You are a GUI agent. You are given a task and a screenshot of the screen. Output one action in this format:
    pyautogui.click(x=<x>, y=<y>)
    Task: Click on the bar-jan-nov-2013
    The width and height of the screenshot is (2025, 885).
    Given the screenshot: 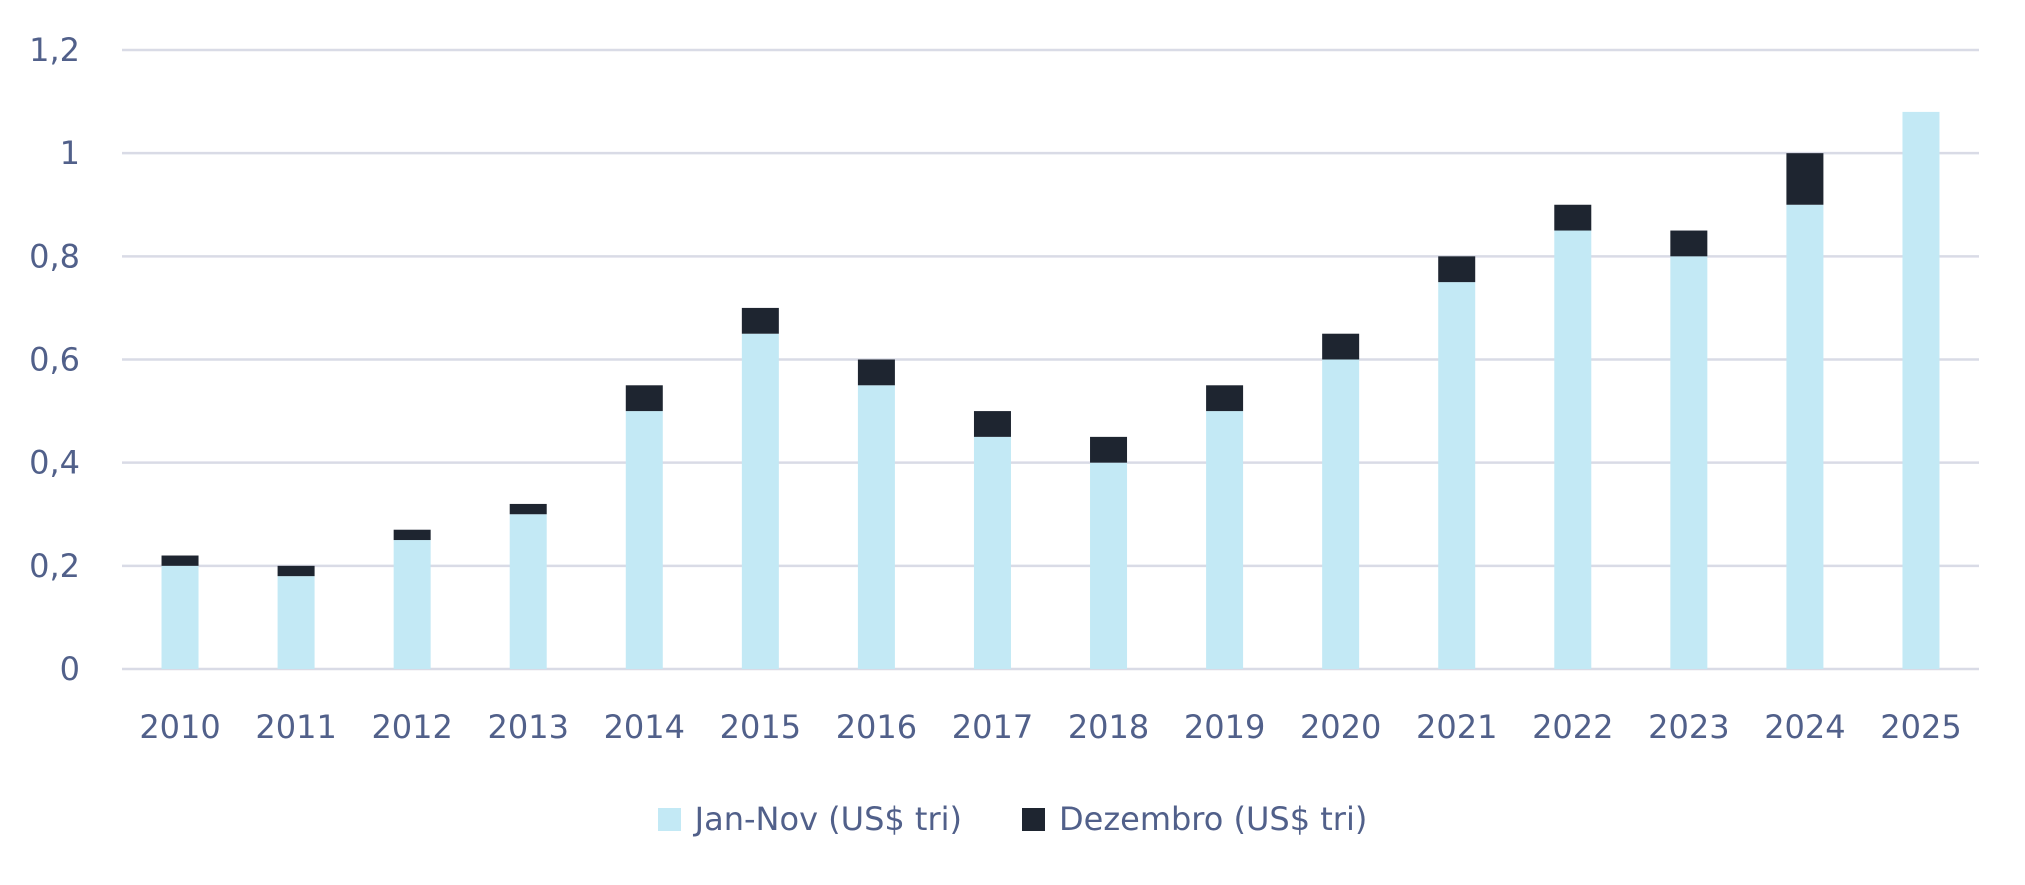 What is the action you would take?
    pyautogui.click(x=528, y=591)
    